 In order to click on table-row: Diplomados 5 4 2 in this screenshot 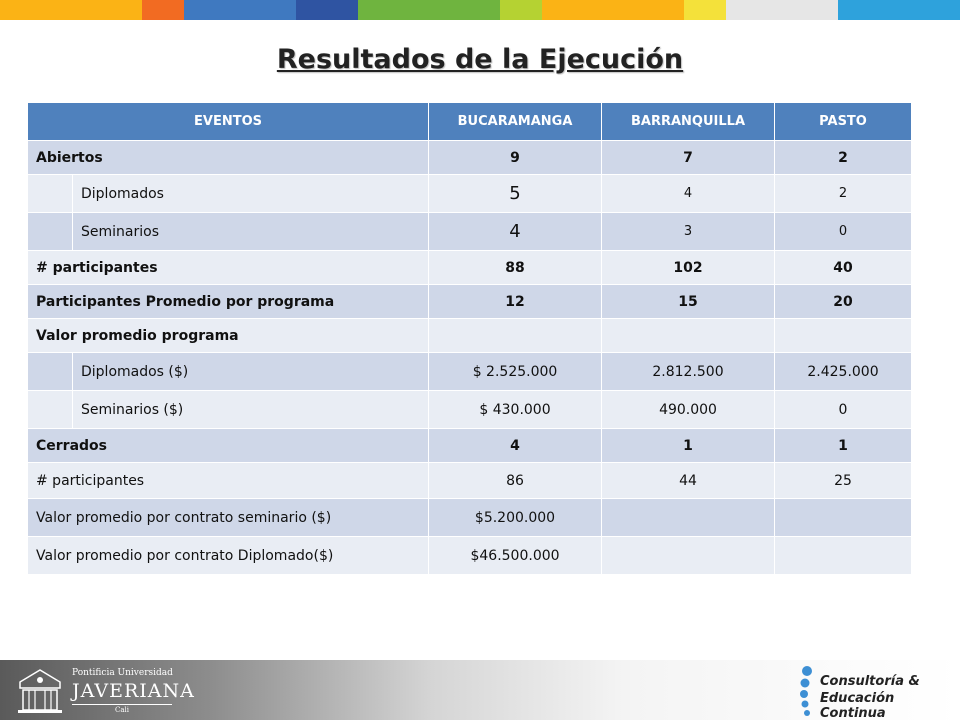, I will do `click(470, 193)`.